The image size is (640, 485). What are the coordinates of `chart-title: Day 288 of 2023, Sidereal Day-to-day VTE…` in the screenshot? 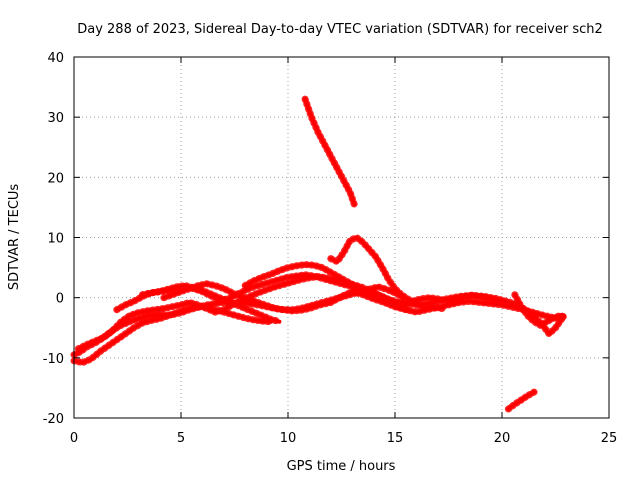 It's located at (340, 29).